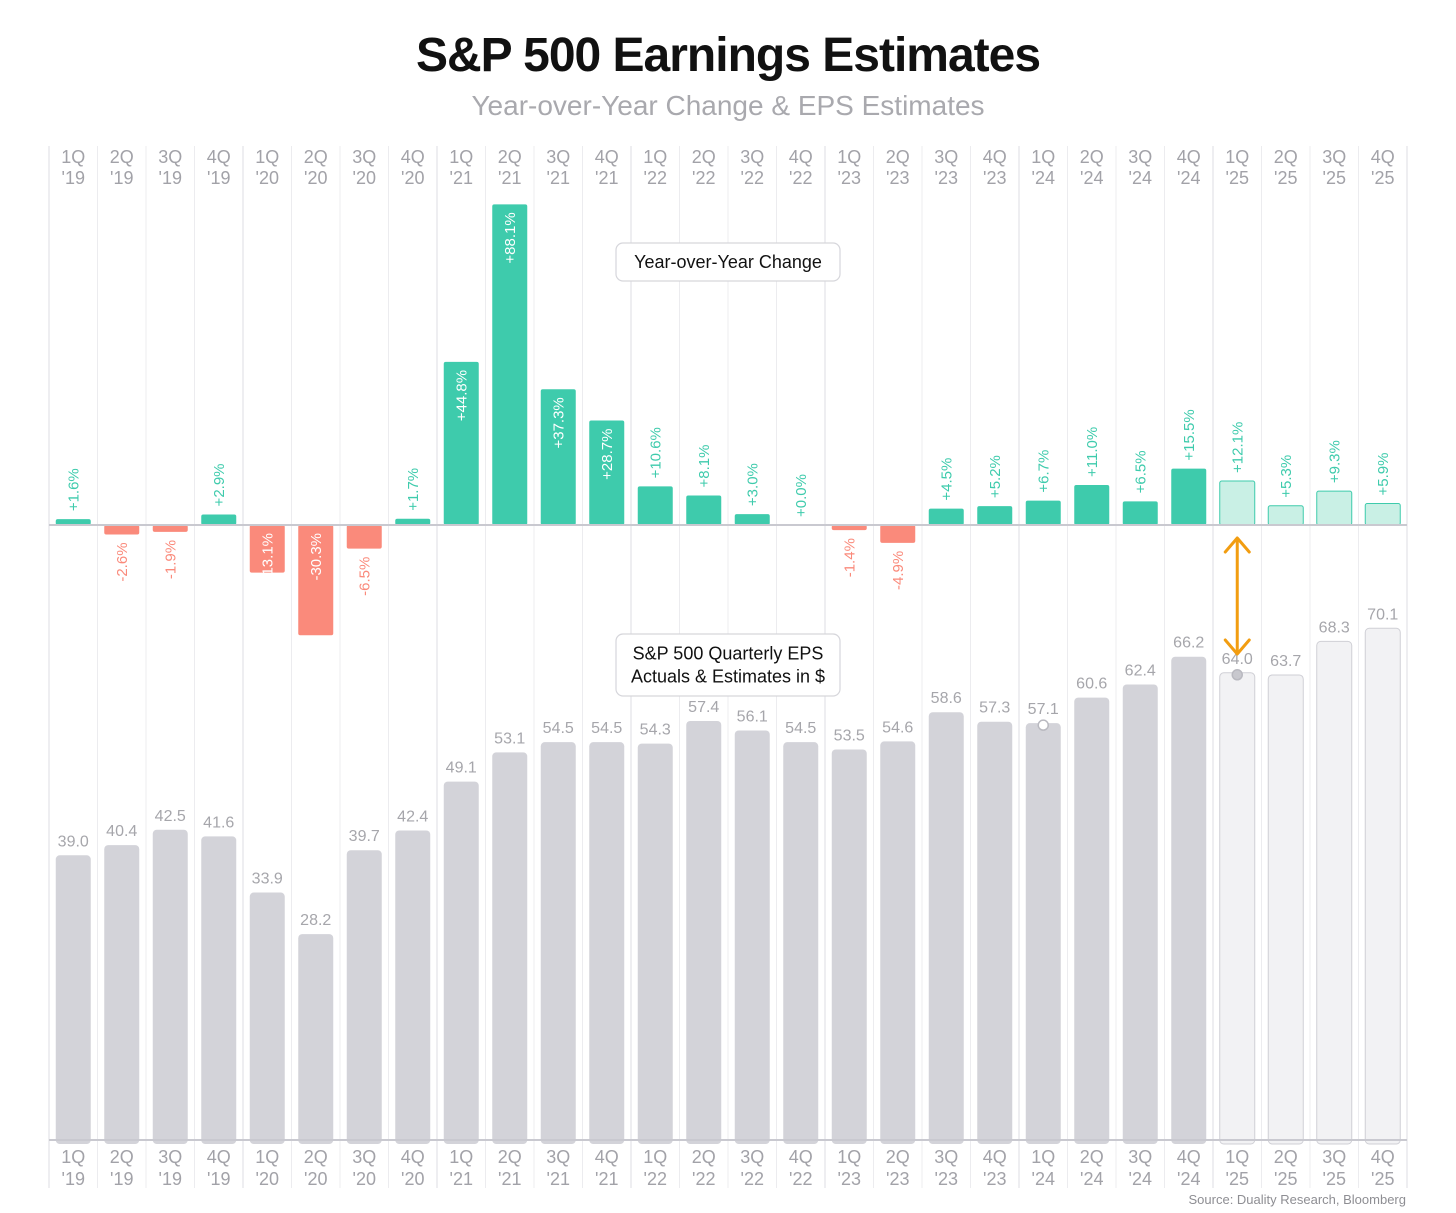  Describe the element at coordinates (364, 576) in the screenshot. I see `yoy-value-label: -6.5%` at that location.